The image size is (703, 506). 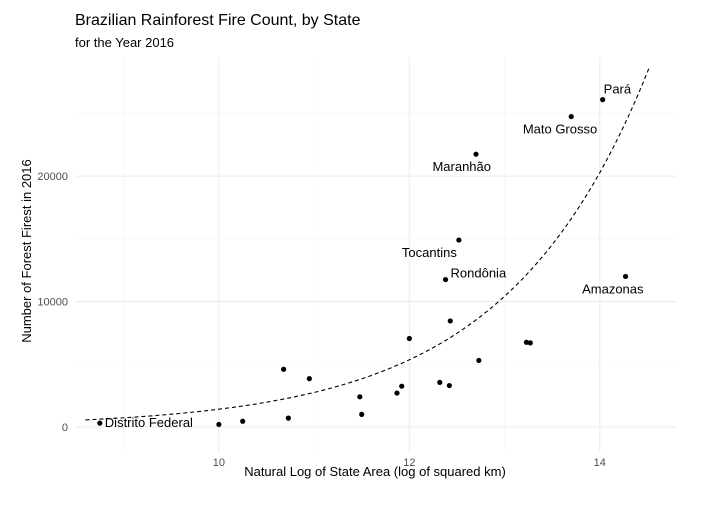 I want to click on point-label: Tocantins, so click(x=429, y=252).